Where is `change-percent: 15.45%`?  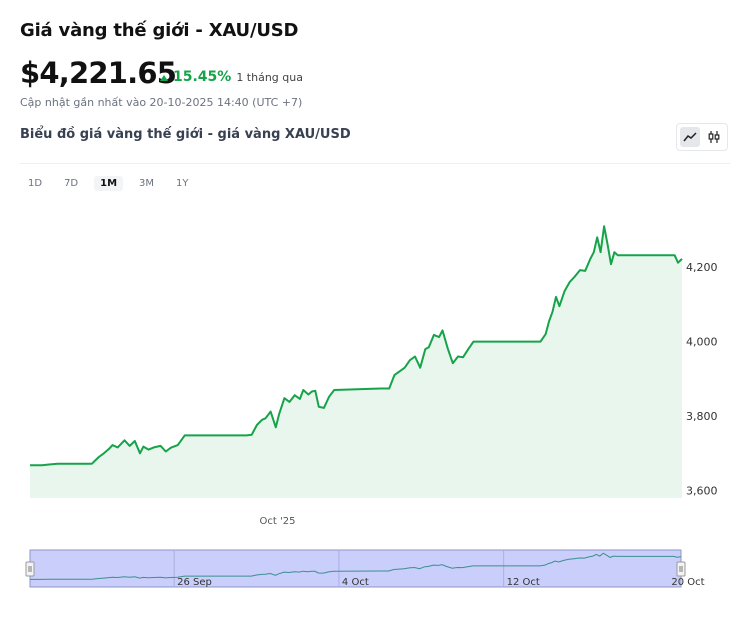 change-percent: 15.45% is located at coordinates (202, 77).